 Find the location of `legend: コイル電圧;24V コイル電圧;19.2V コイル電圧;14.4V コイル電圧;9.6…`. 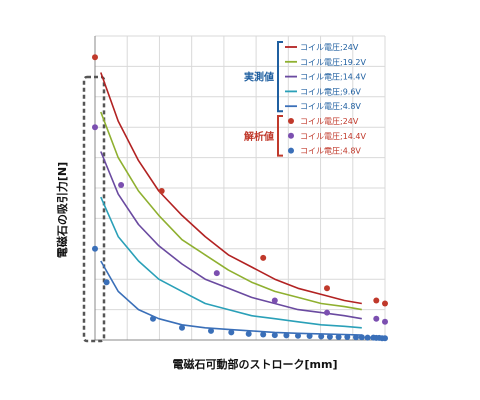

legend: コイル電圧;24V コイル電圧;19.2V コイル電圧;14.4V コイル電圧;9.6… is located at coordinates (305, 99).